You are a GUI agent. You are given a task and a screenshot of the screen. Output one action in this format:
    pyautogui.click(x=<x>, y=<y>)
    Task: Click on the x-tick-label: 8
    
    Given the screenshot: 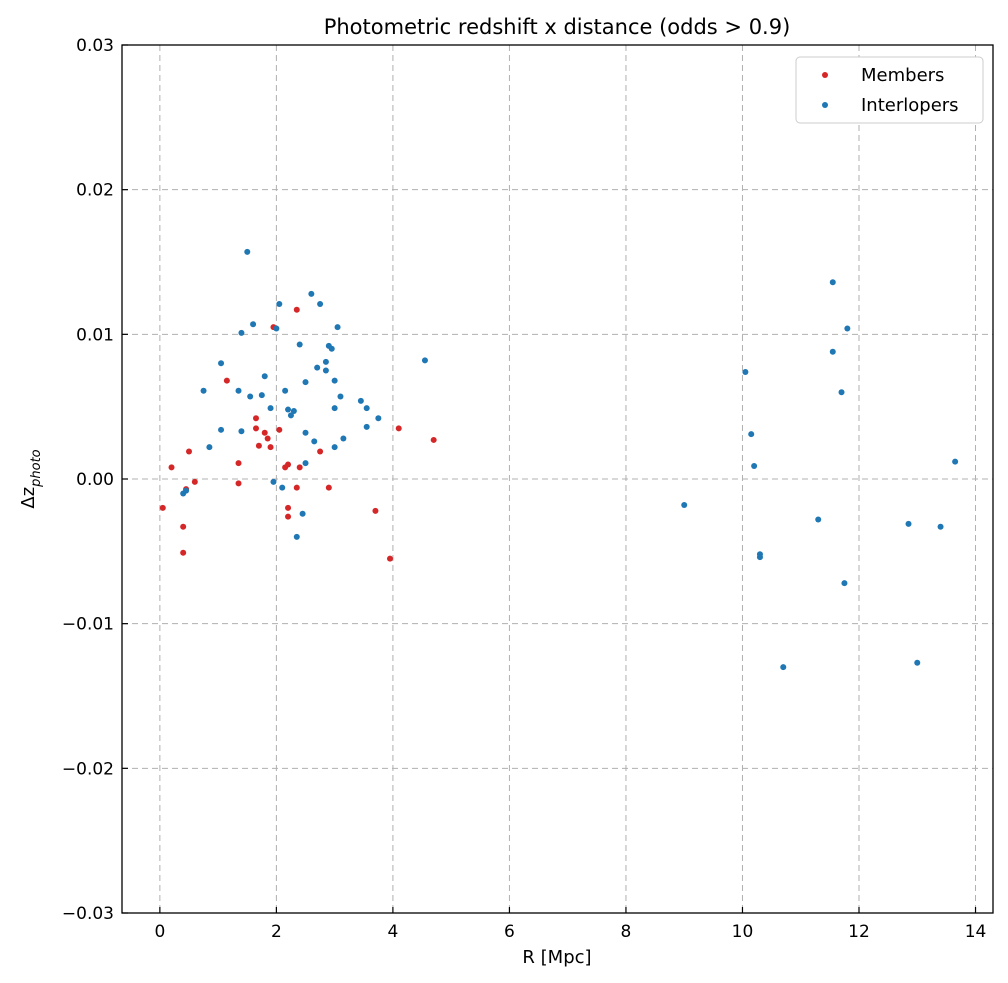 What is the action you would take?
    pyautogui.click(x=626, y=932)
    